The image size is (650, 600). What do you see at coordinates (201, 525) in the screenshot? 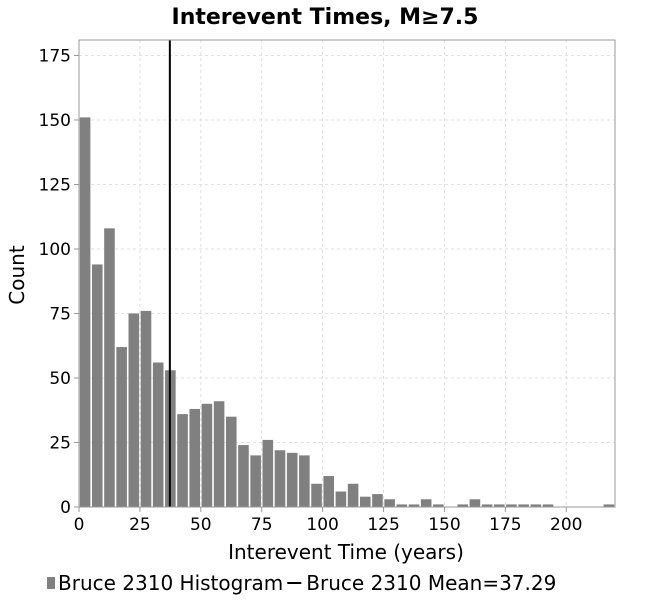
I see `x-tick-label: 50` at bounding box center [201, 525].